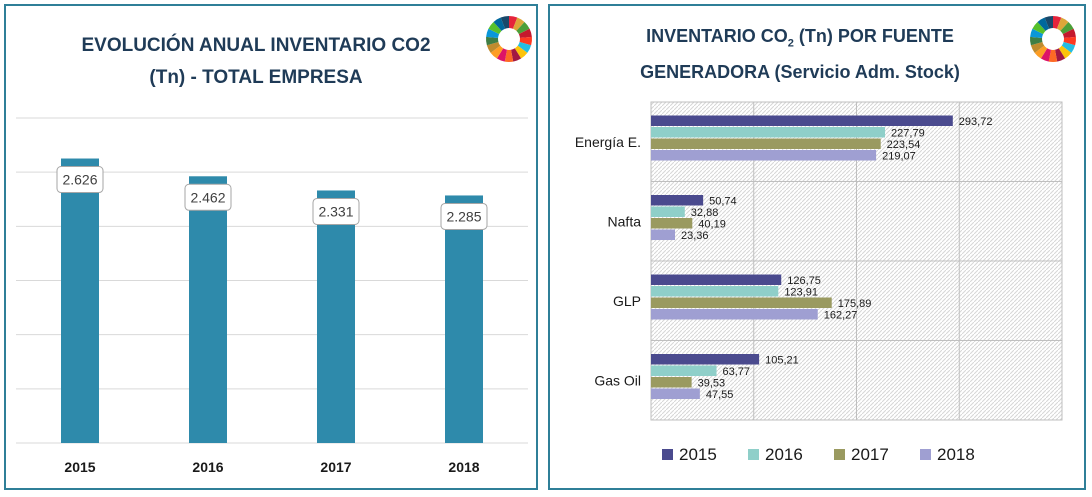 Image resolution: width=1092 pixels, height=497 pixels. What do you see at coordinates (956, 454) in the screenshot?
I see `legend-label: 2018` at bounding box center [956, 454].